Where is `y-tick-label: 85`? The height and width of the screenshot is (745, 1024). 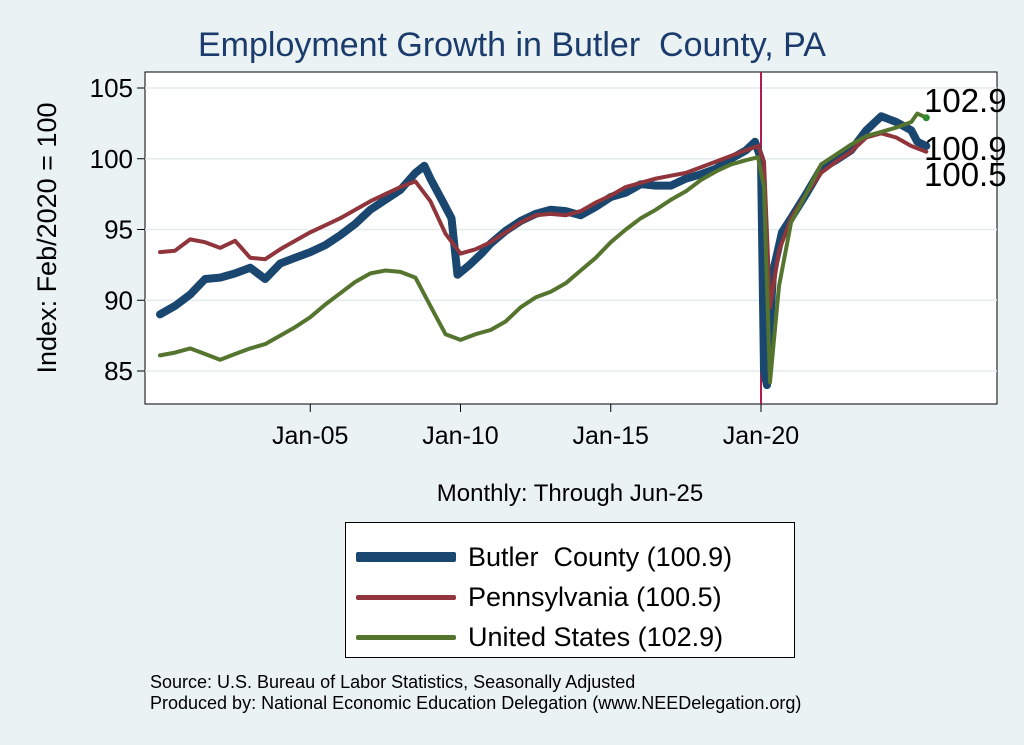
y-tick-label: 85 is located at coordinates (118, 371).